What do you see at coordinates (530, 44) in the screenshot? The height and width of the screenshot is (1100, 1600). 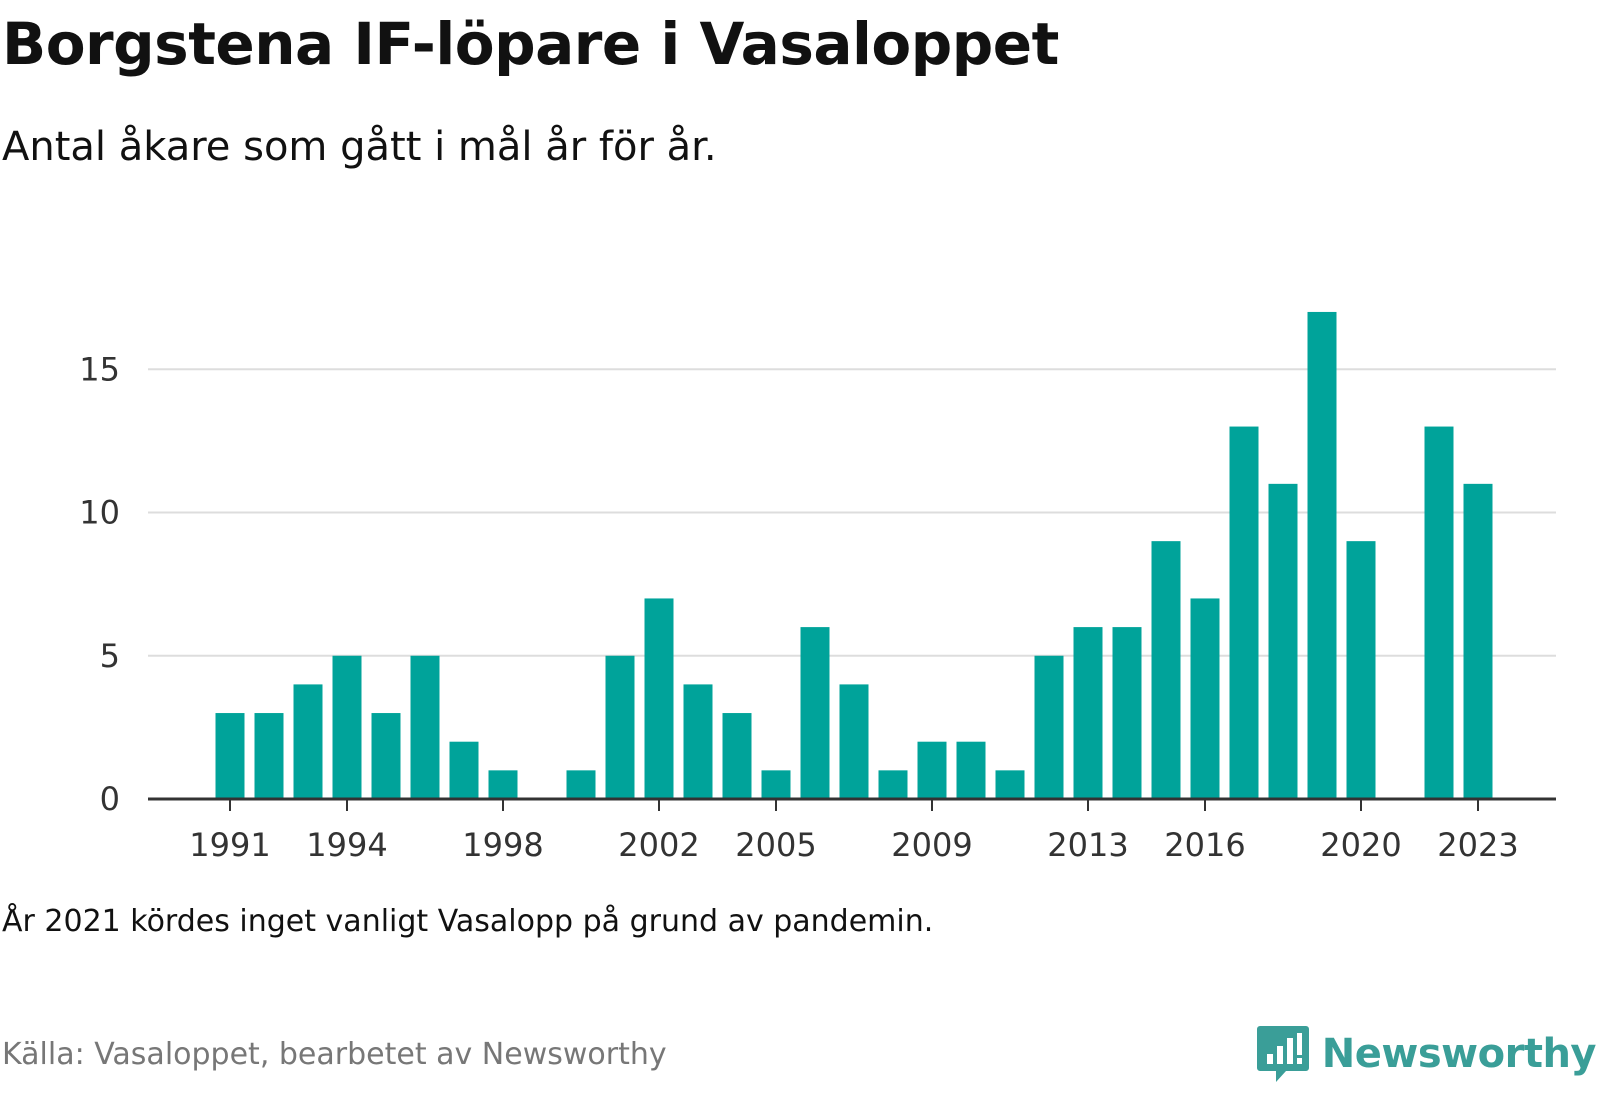 I see `chart-title: Borgstena IF-löpare i Vasaloppet` at bounding box center [530, 44].